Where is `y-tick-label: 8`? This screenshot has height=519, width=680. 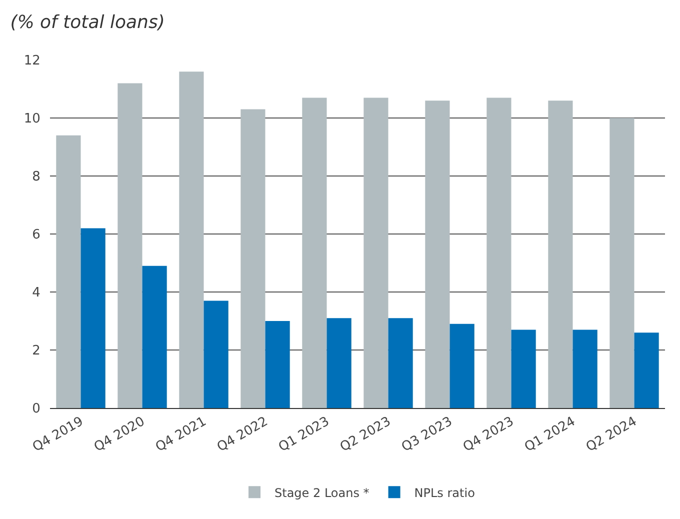 y-tick-label: 8 is located at coordinates (36, 177).